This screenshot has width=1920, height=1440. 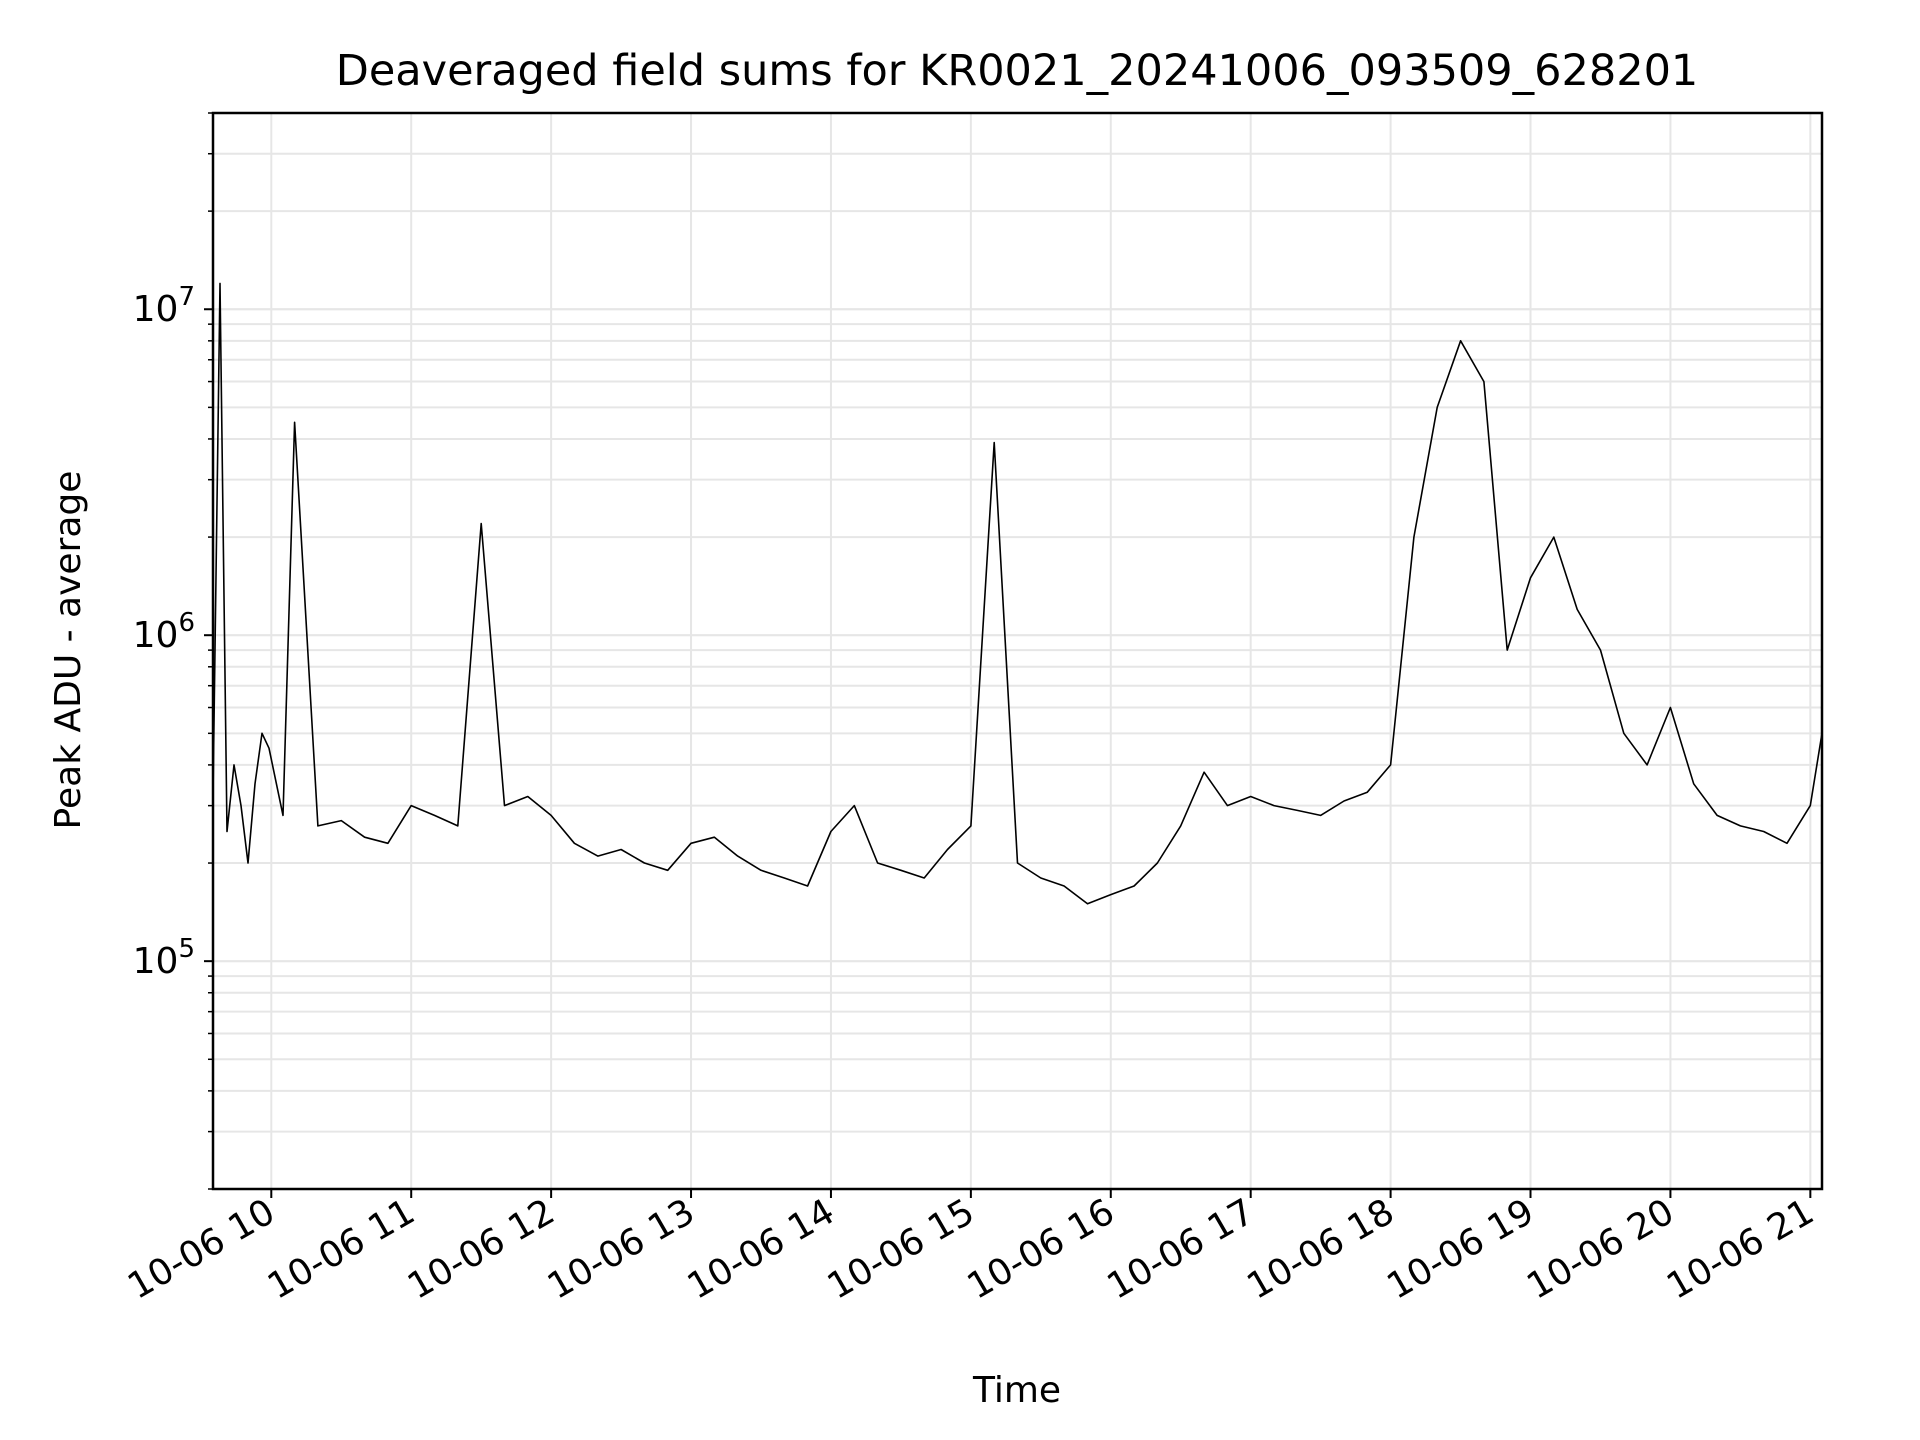 I want to click on y-axis-label: Peak ADU - average, so click(x=68, y=650).